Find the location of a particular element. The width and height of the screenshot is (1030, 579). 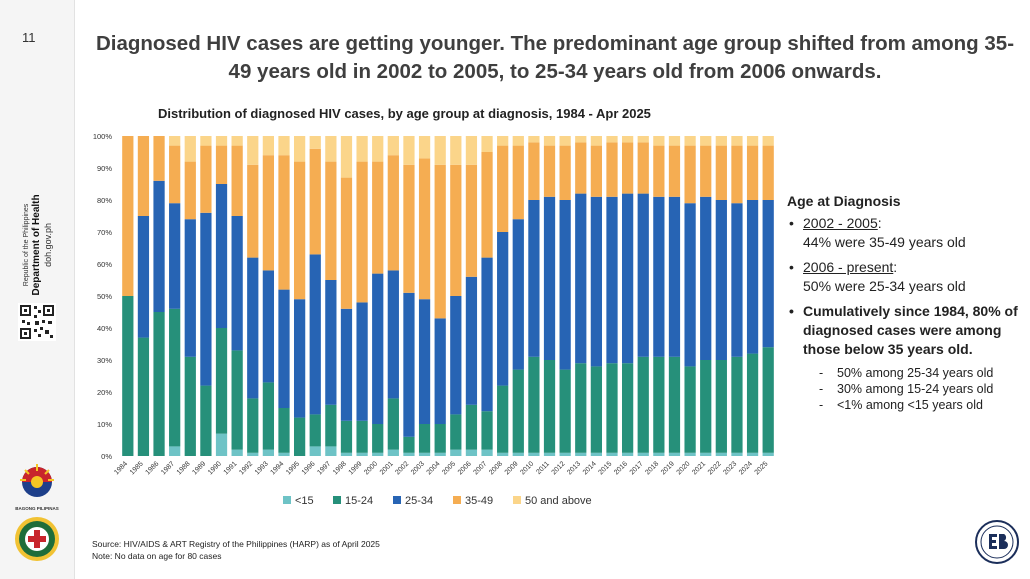

y-tick-label: 70% is located at coordinates (104, 232).